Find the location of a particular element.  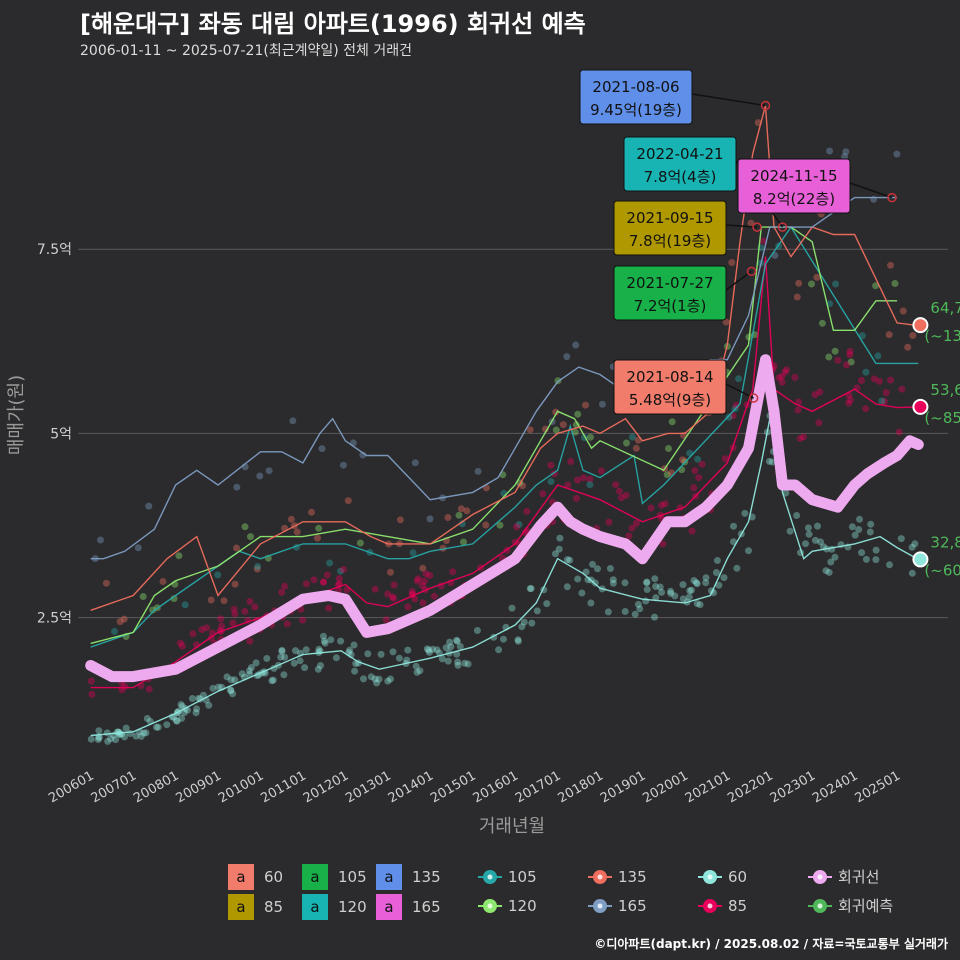

annotation-marker is located at coordinates (757, 227).